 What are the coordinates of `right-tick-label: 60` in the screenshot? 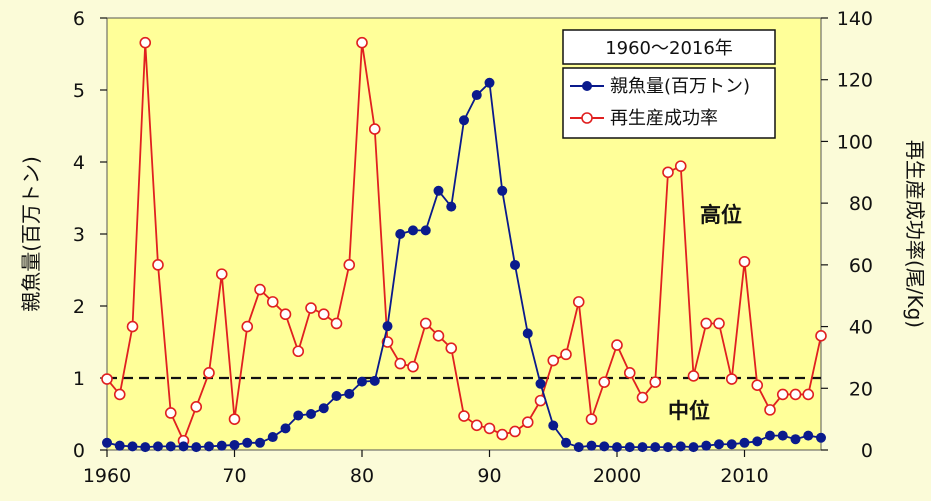 It's located at (861, 266).